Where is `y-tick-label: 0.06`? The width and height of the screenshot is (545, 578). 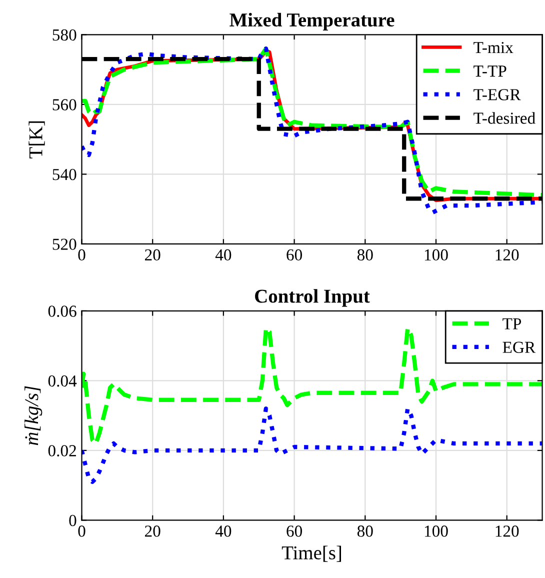
y-tick-label: 0.06 is located at coordinates (62, 311).